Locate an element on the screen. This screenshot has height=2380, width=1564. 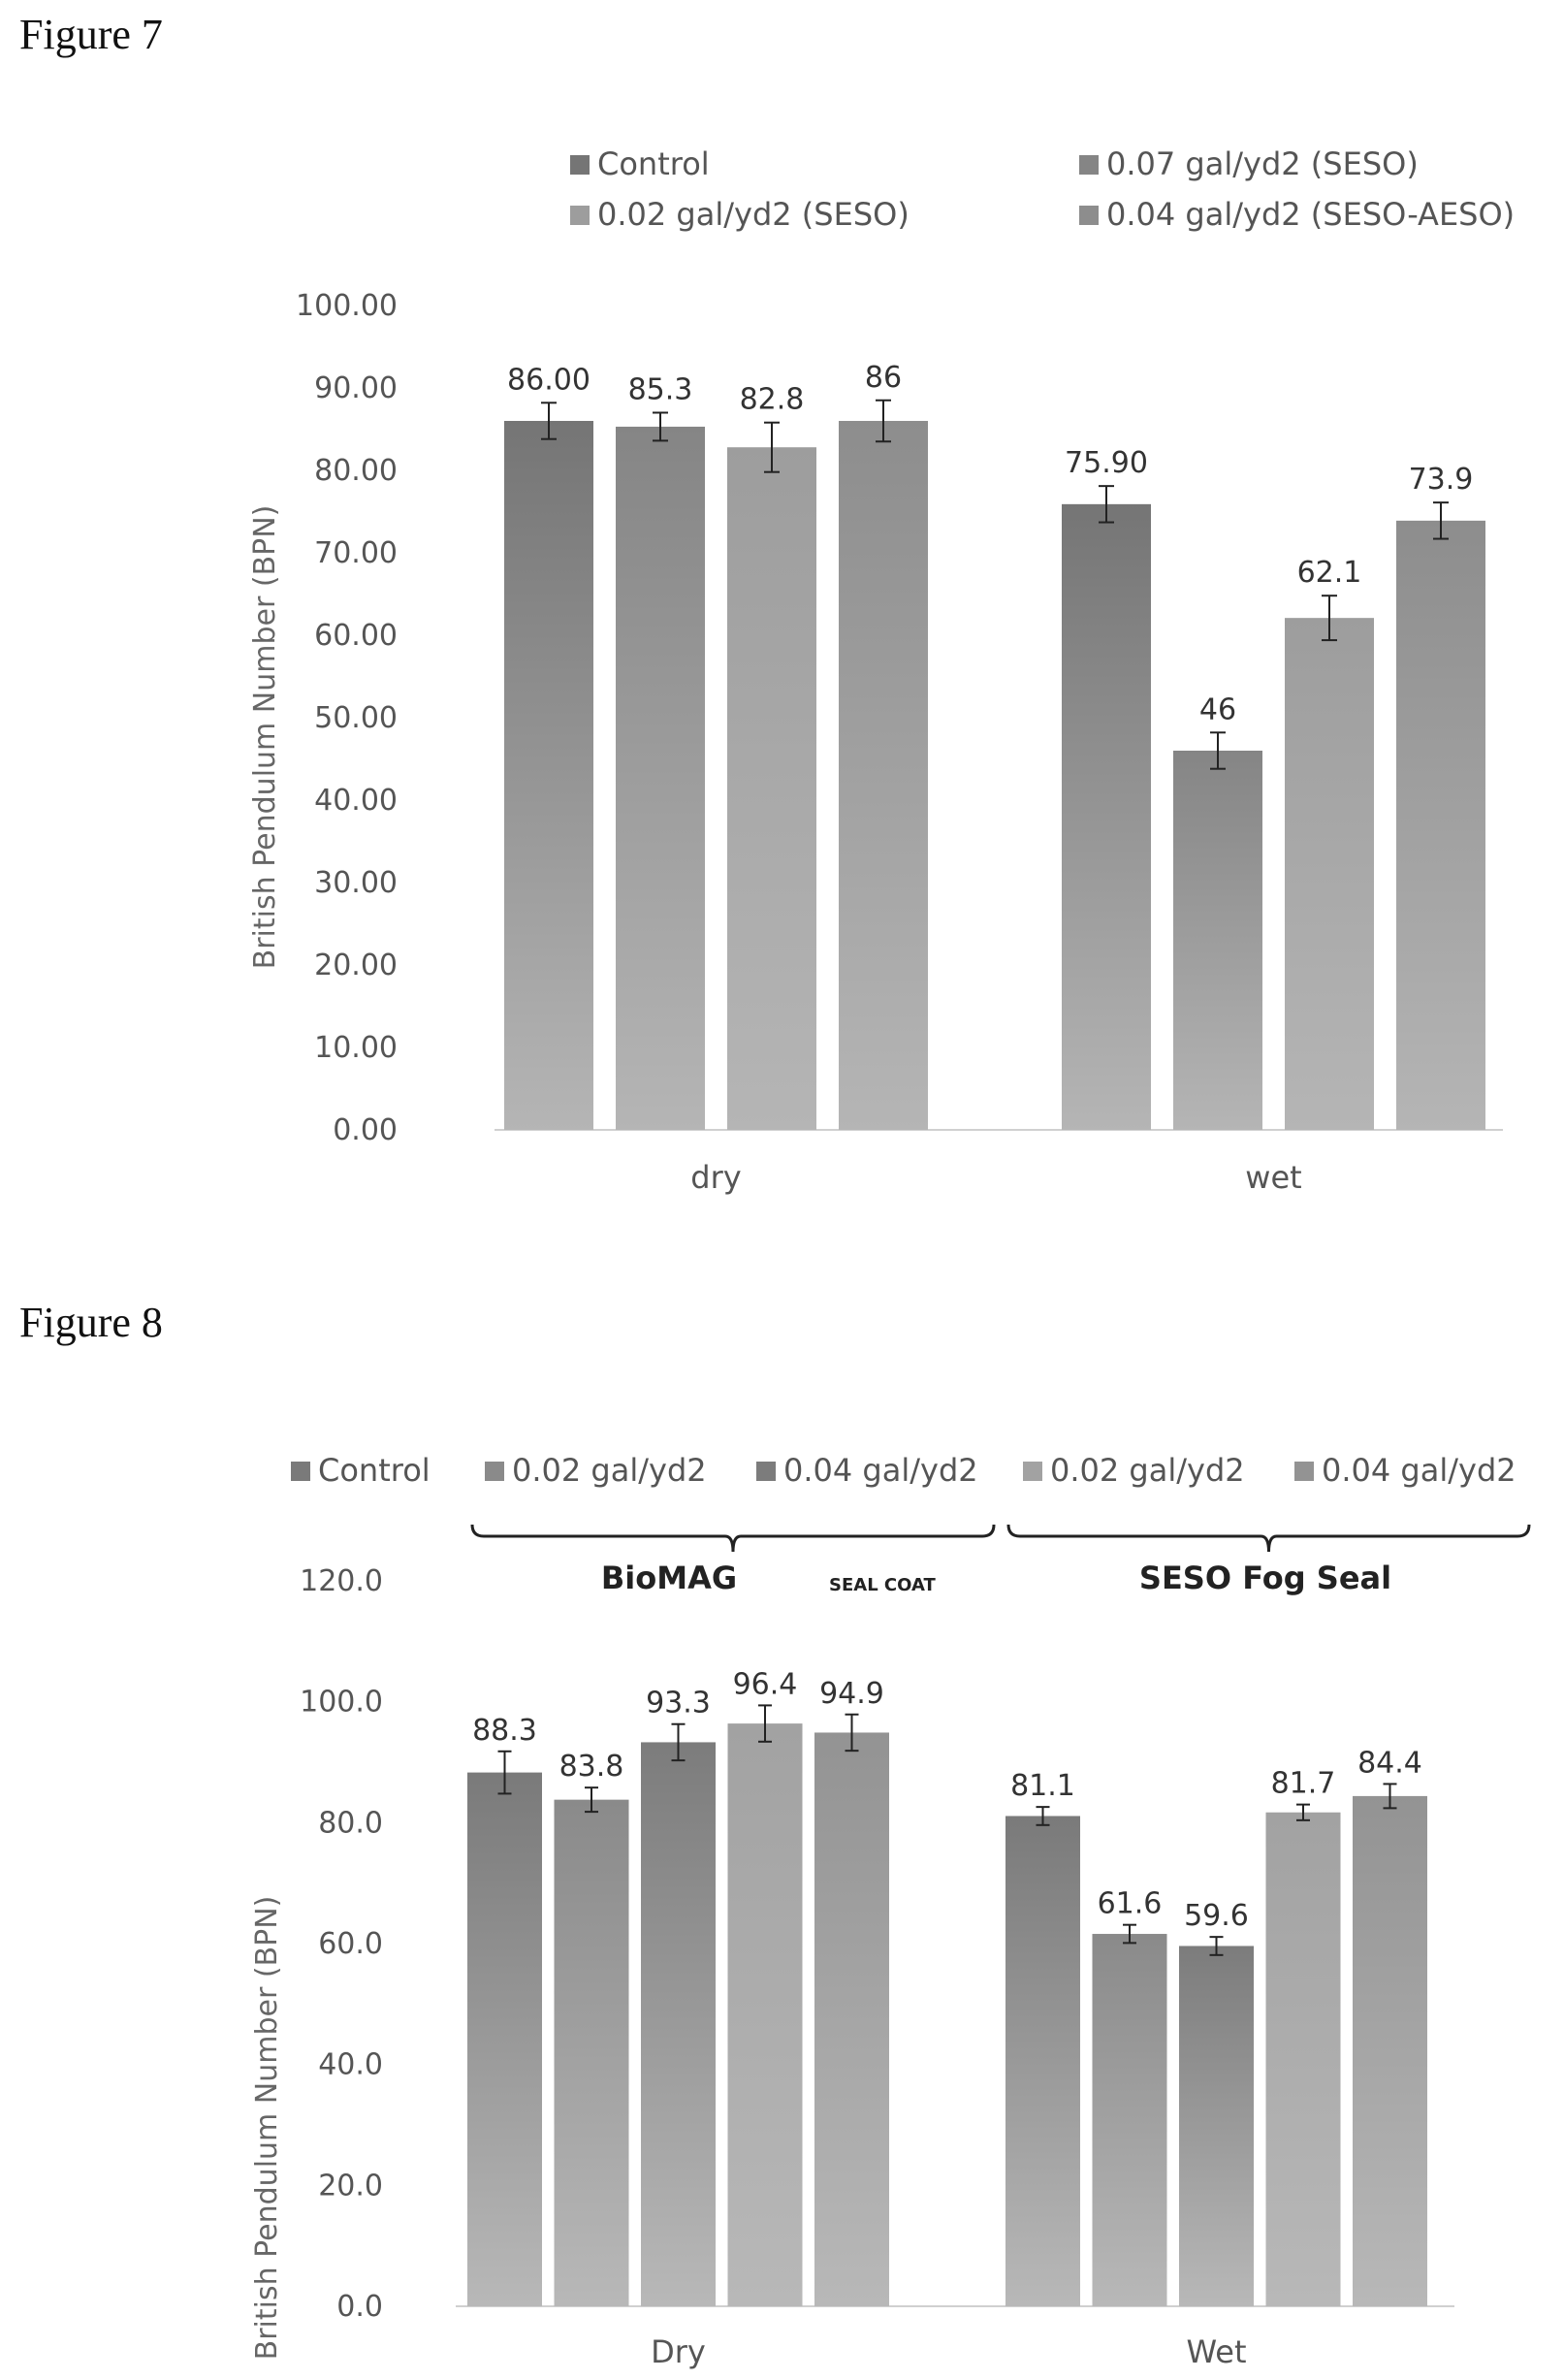
data-label: 82.8 is located at coordinates (772, 400).